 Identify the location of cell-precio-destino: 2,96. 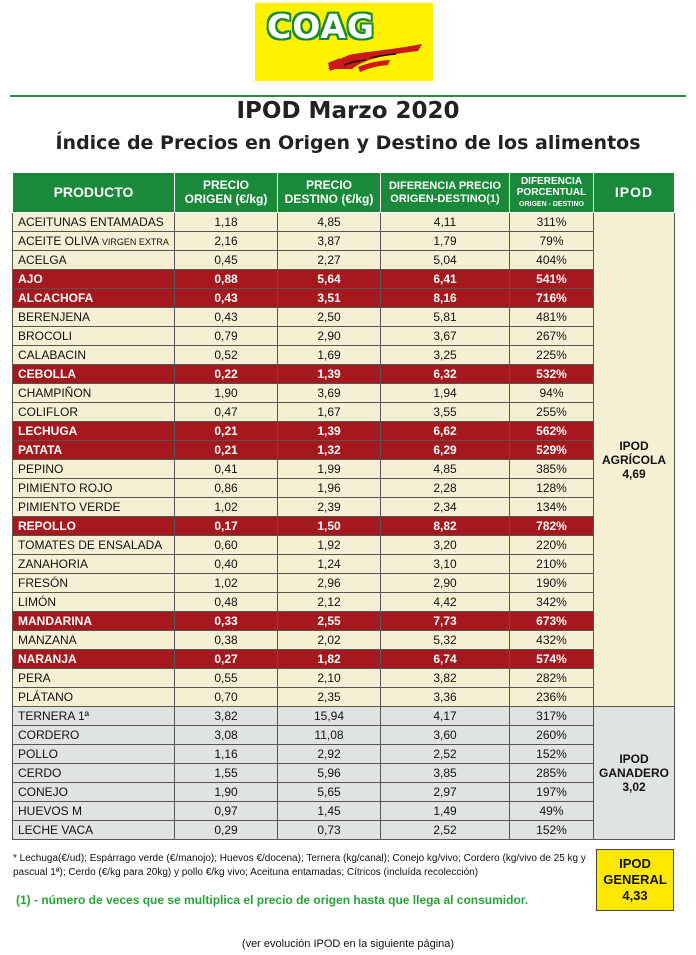
(329, 583).